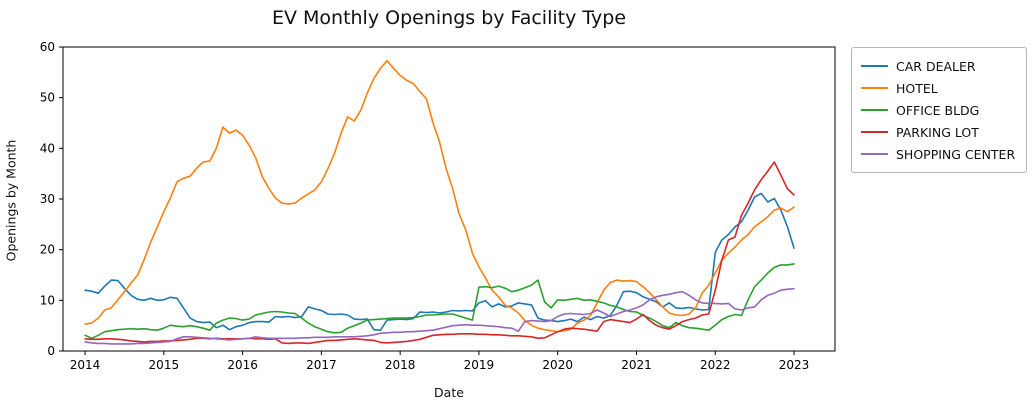 The width and height of the screenshot is (1032, 411). I want to click on y-tick-label: 60, so click(47, 47).